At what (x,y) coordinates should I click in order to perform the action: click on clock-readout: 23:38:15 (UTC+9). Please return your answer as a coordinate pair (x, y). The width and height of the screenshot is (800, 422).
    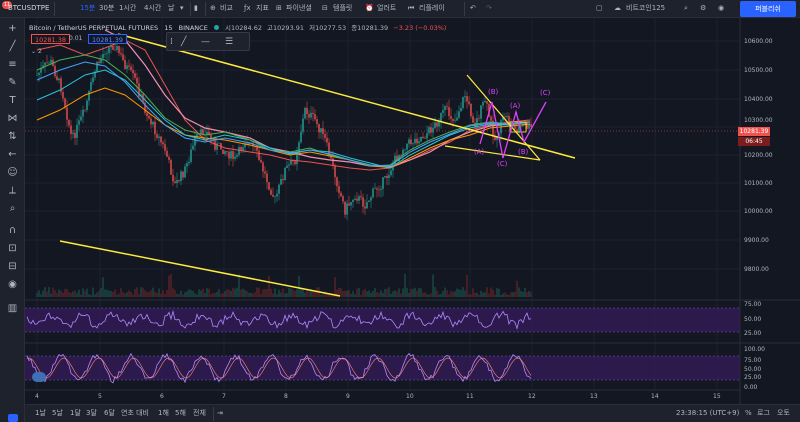
    Looking at the image, I should click on (708, 413).